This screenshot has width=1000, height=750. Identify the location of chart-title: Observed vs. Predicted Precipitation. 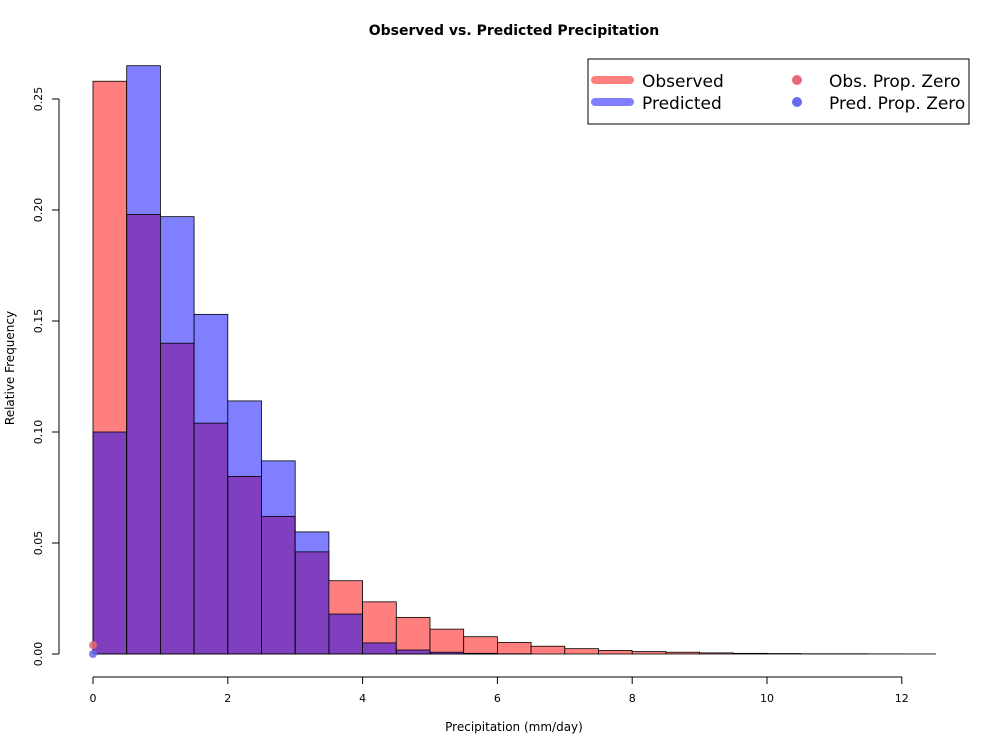
(514, 31).